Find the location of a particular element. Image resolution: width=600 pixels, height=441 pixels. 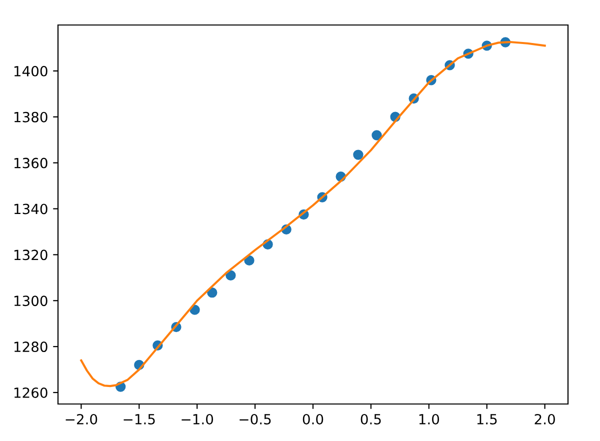

y-tick-label: 1280 is located at coordinates (31, 347).